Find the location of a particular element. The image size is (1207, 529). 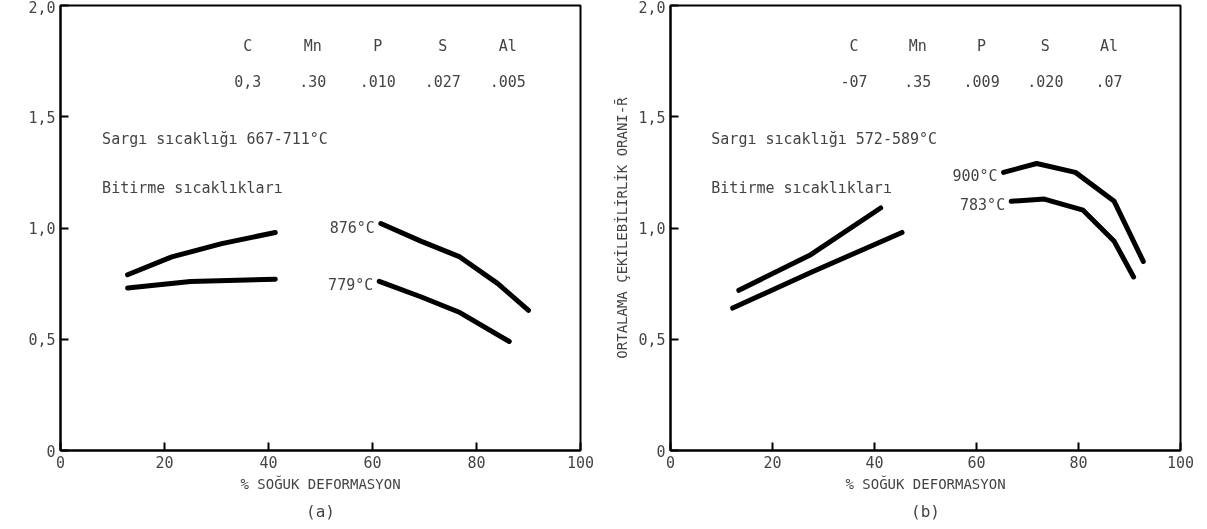

annotation: Sargı sıcaklığı 572-589°C is located at coordinates (824, 139).